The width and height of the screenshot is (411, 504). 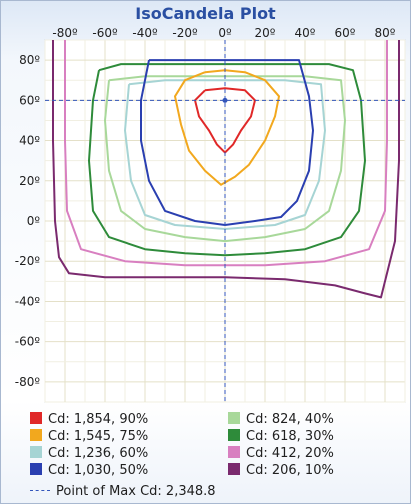 What do you see at coordinates (28, 301) in the screenshot?
I see `y-tick-label: -40º` at bounding box center [28, 301].